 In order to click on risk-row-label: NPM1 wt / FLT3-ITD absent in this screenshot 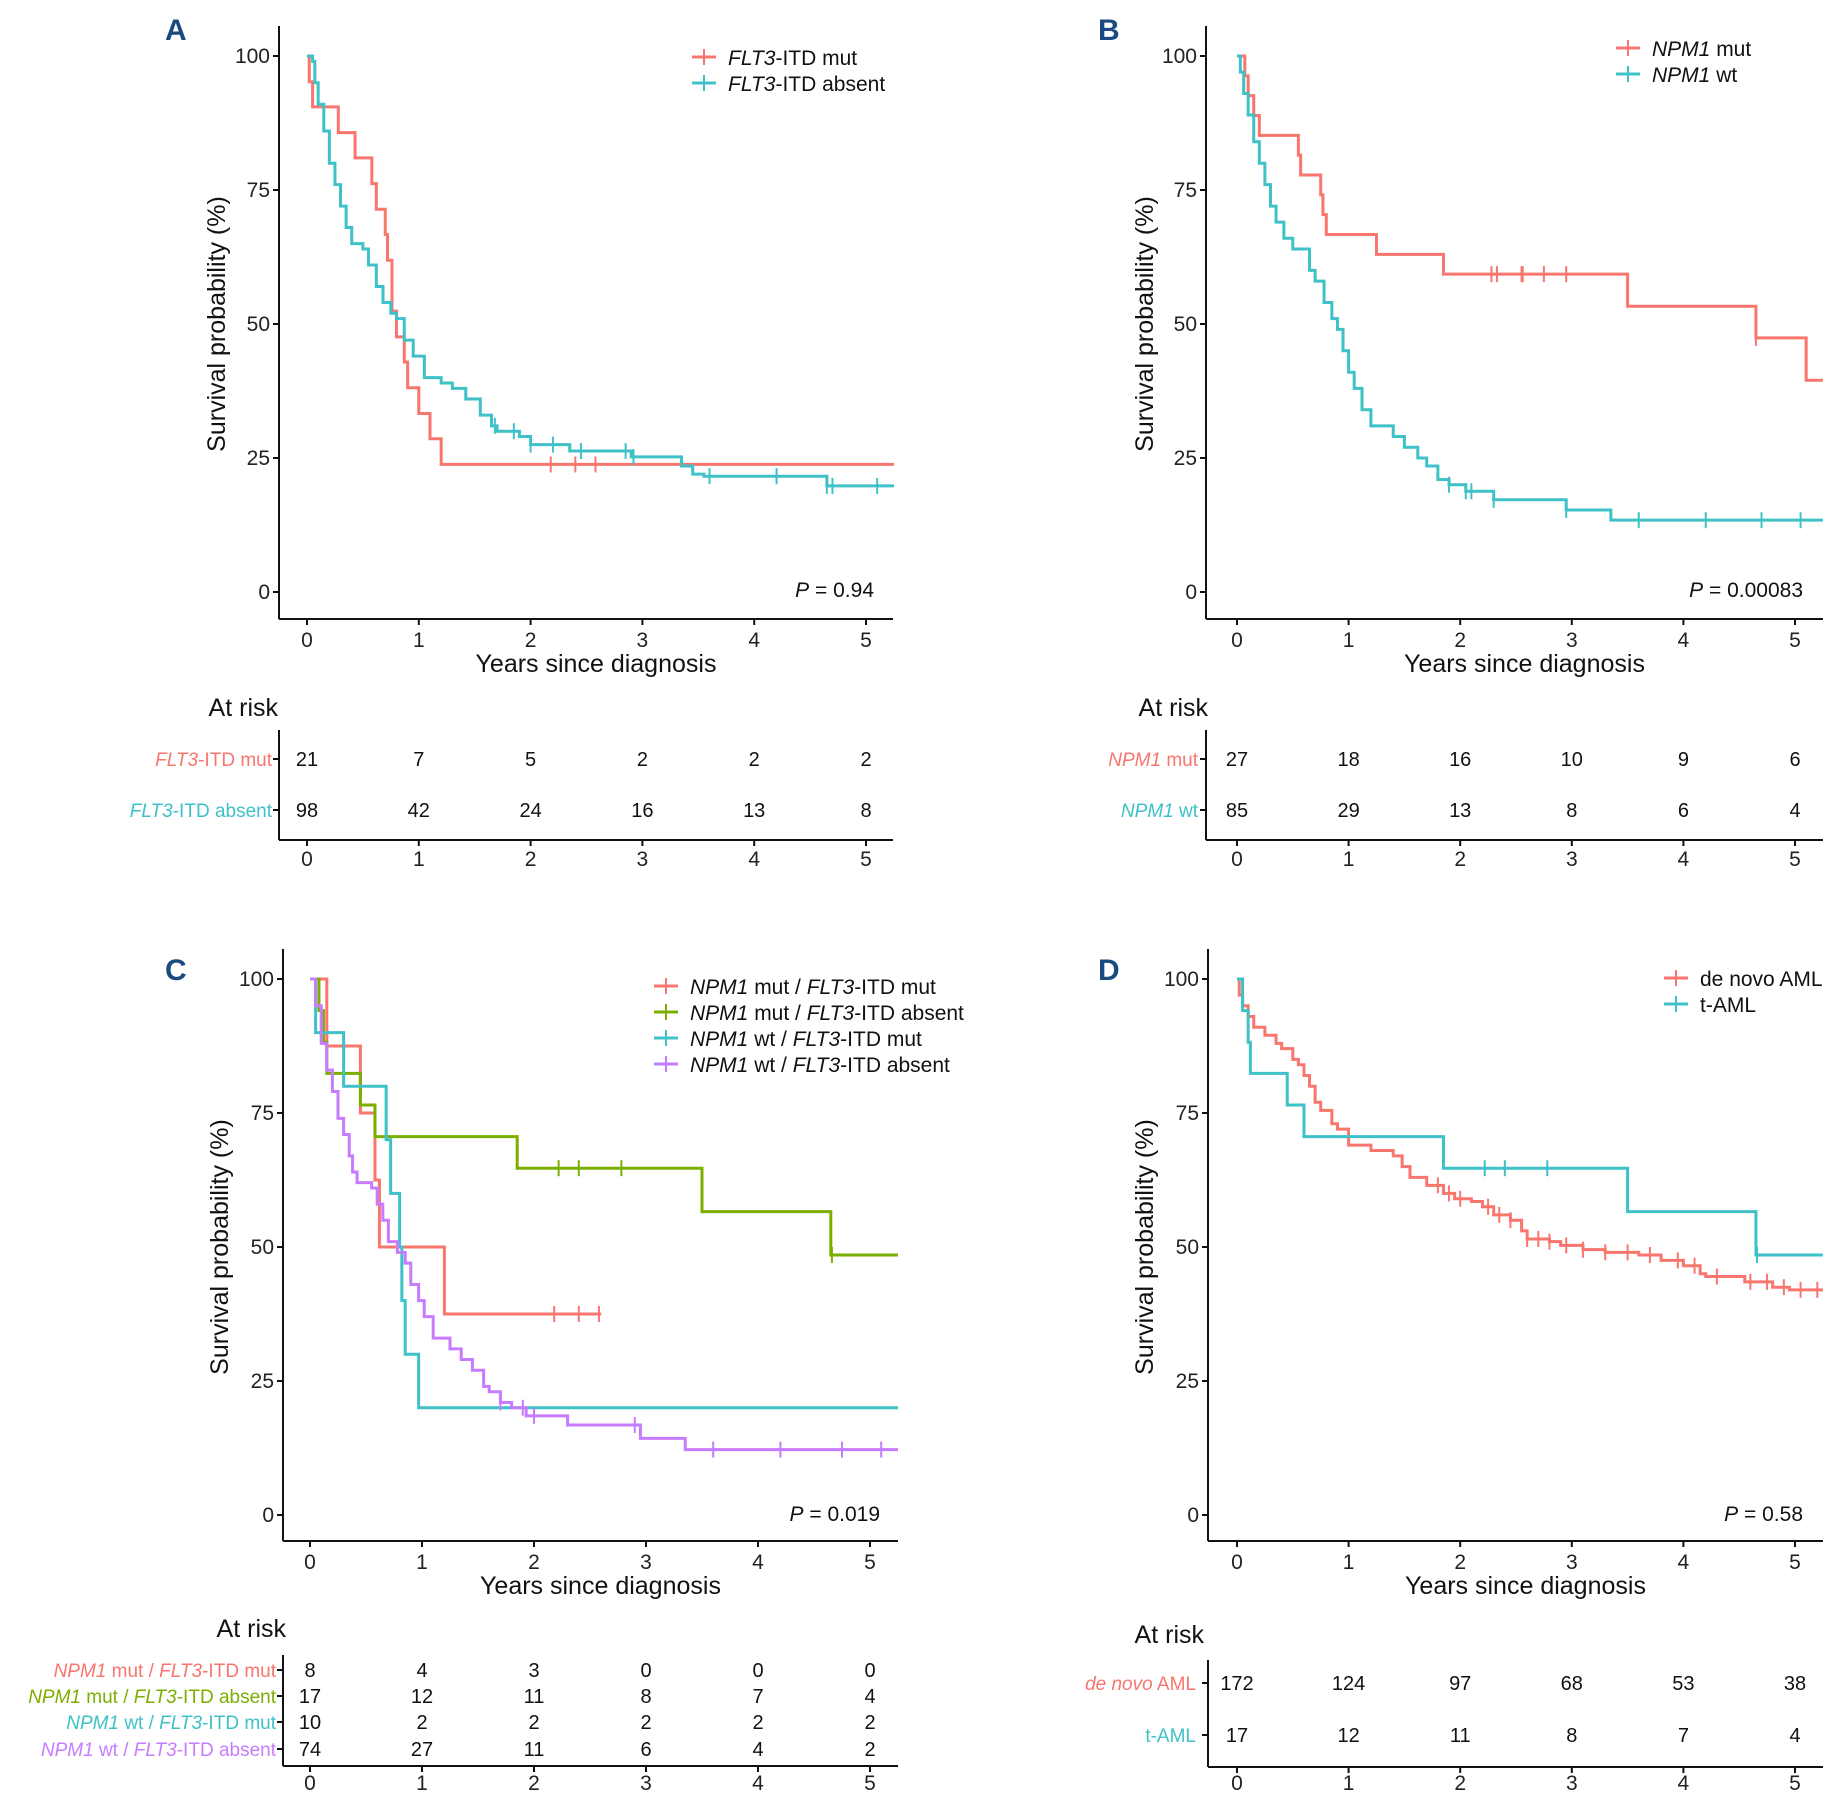, I will do `click(159, 1750)`.